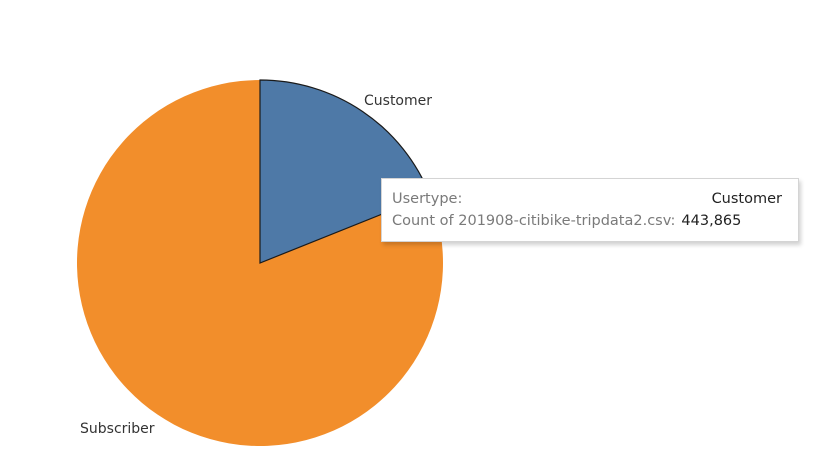 The height and width of the screenshot is (463, 817). I want to click on slice-label-customer: Customer, so click(398, 101).